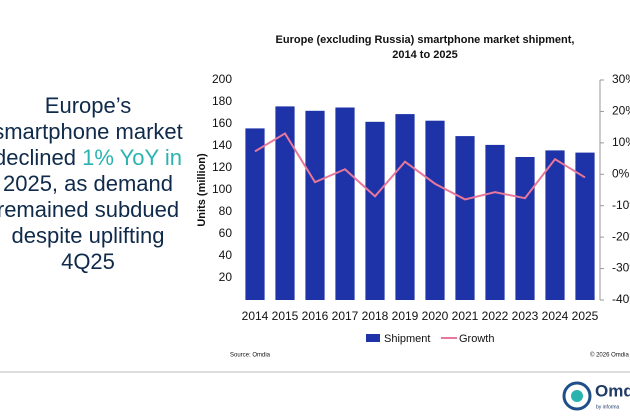  I want to click on x-tick-label: 2014, so click(255, 316).